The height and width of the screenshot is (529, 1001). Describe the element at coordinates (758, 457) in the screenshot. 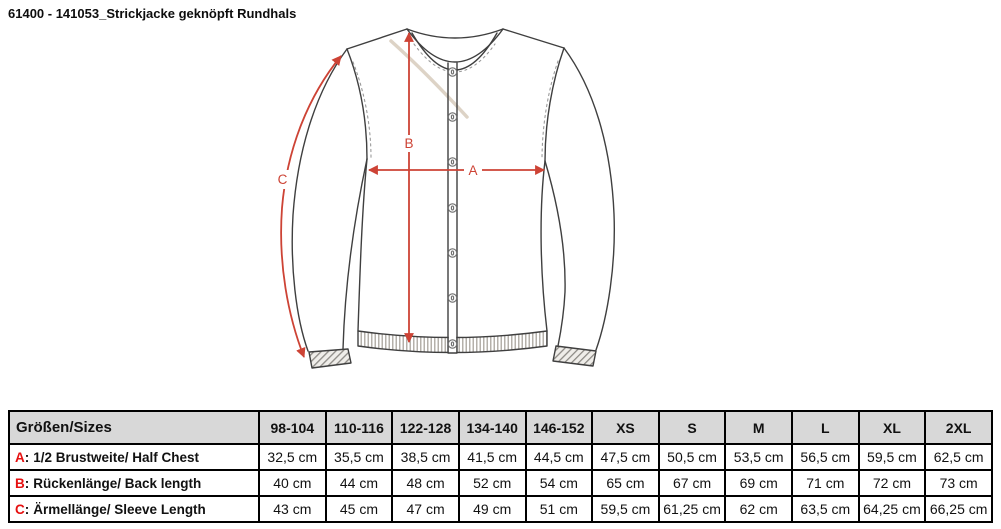

I see `cell-value: 53,5 cm` at that location.